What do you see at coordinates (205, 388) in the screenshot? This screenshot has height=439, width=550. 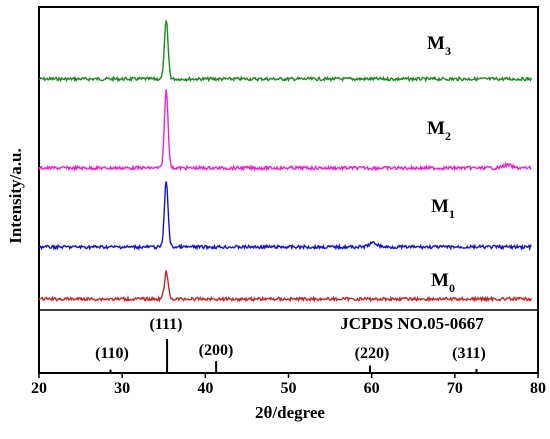 I see `x-tick-label: 40` at bounding box center [205, 388].